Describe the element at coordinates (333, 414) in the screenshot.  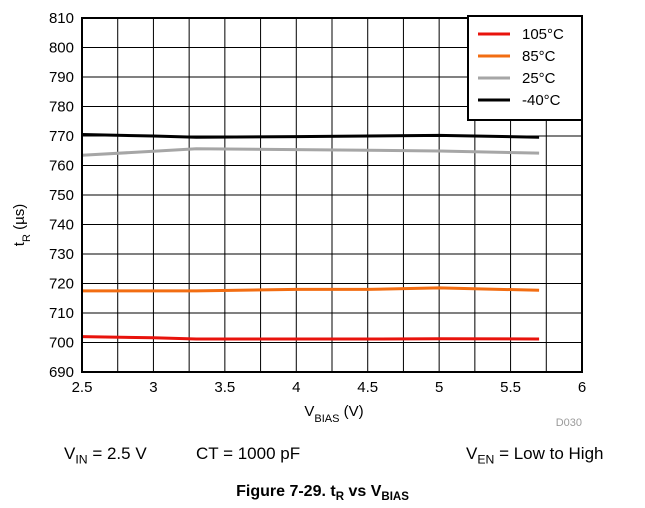
I see `x-axis-title: VBIAS (V)` at that location.